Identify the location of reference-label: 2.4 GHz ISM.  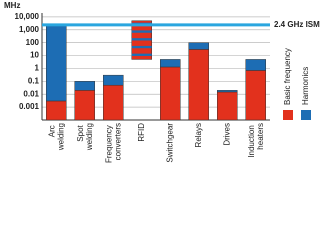
(297, 24).